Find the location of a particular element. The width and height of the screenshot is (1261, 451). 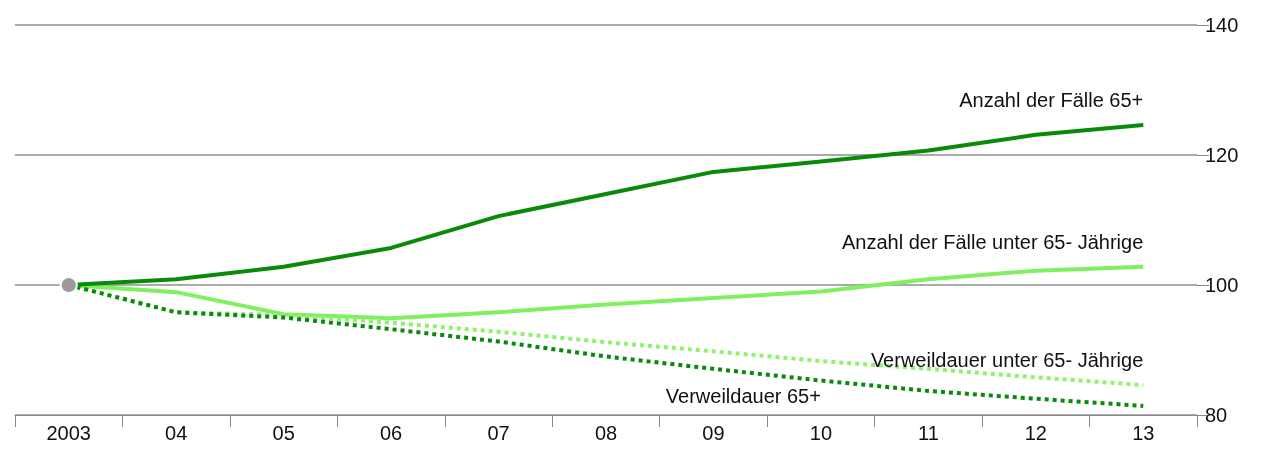

x-tick-label: 10 is located at coordinates (821, 433).